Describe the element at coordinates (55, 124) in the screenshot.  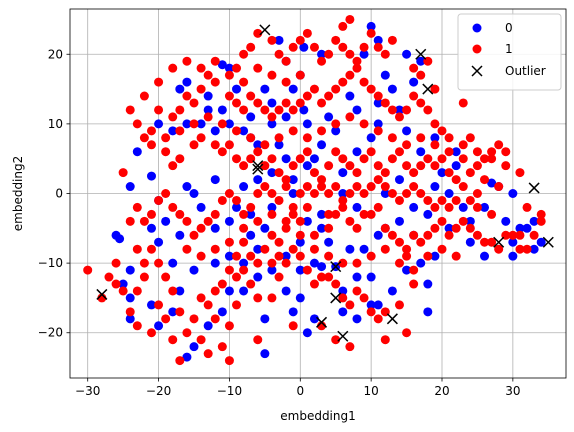
I see `y-tick-label: 10` at that location.